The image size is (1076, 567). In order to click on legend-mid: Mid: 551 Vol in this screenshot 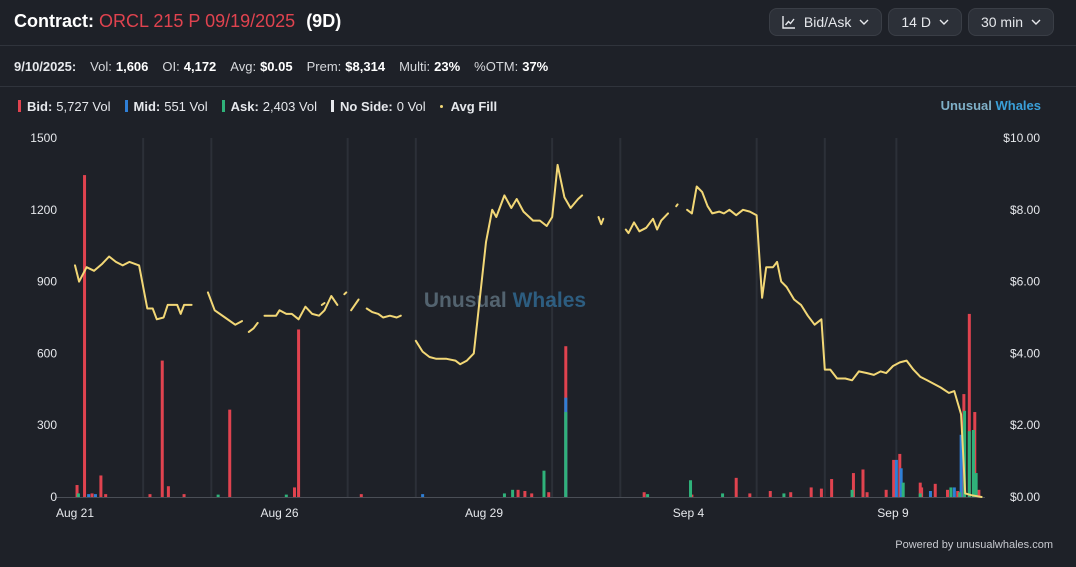, I will do `click(166, 106)`.